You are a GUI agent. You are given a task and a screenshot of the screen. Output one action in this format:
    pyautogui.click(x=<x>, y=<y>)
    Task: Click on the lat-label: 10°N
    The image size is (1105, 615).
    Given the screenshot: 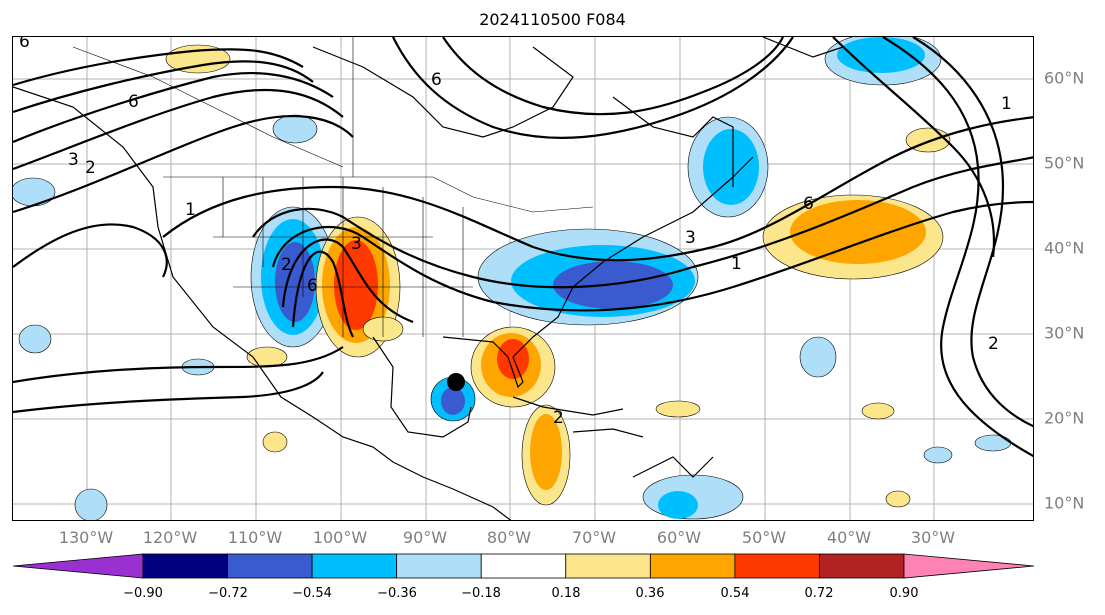 What is the action you would take?
    pyautogui.click(x=1064, y=503)
    